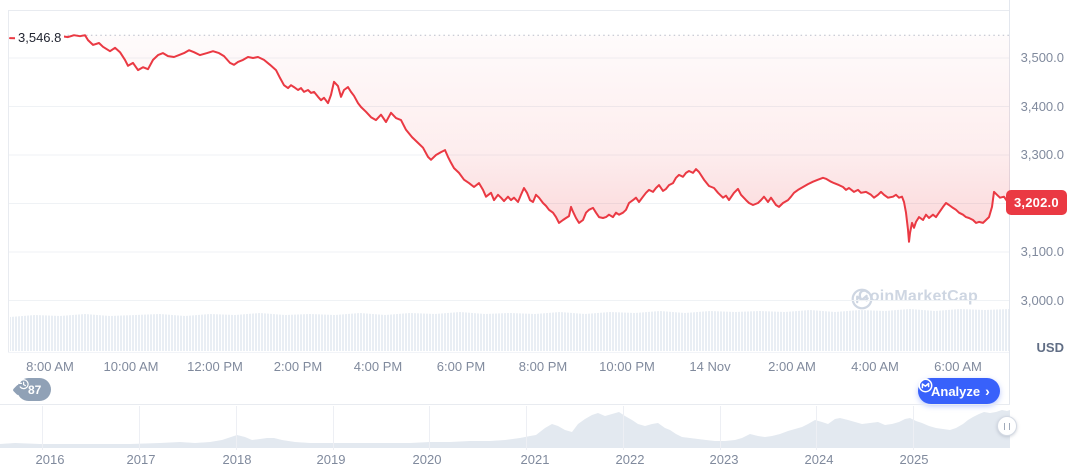 This screenshot has height=470, width=1072. I want to click on x-axis-label: 8:00 PM, so click(543, 366).